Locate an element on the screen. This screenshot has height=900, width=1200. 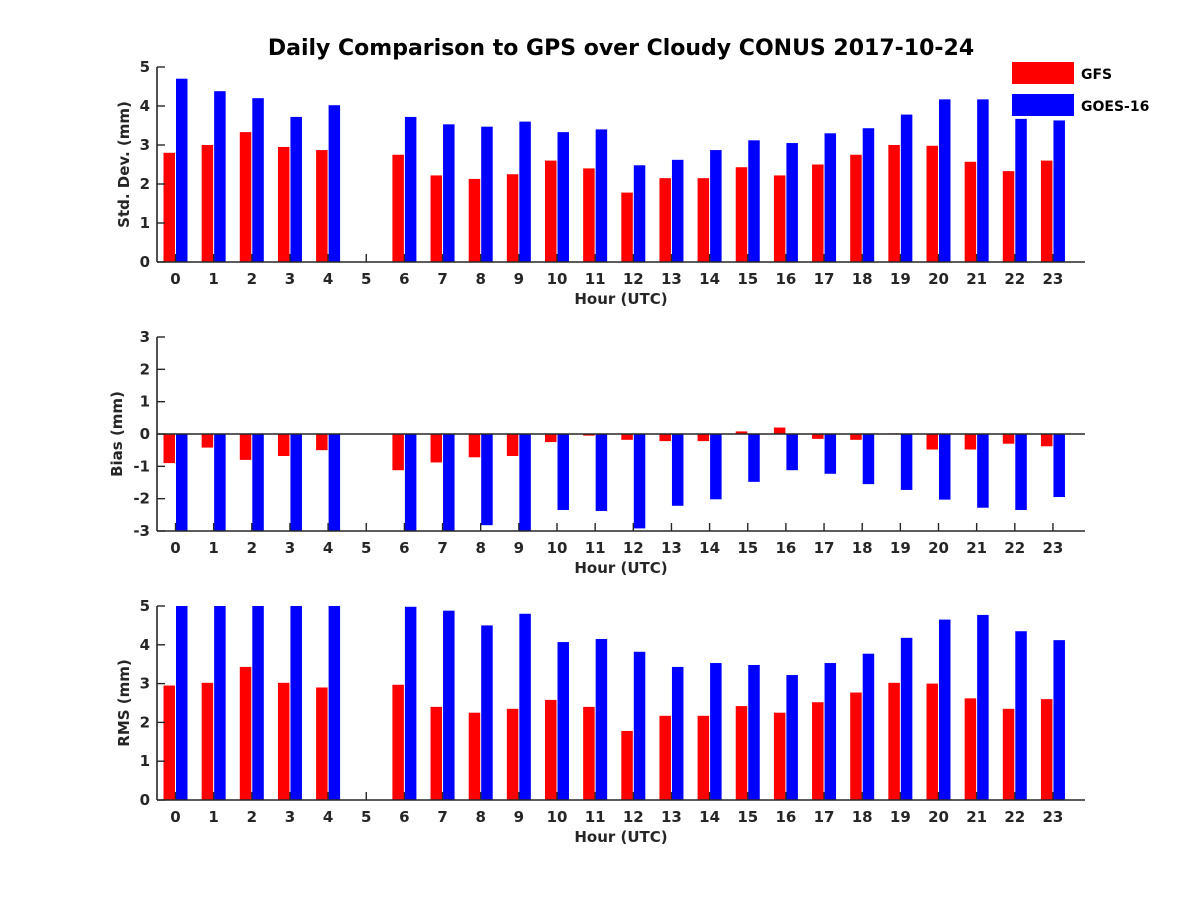
x-tick-label: 19 is located at coordinates (900, 279).